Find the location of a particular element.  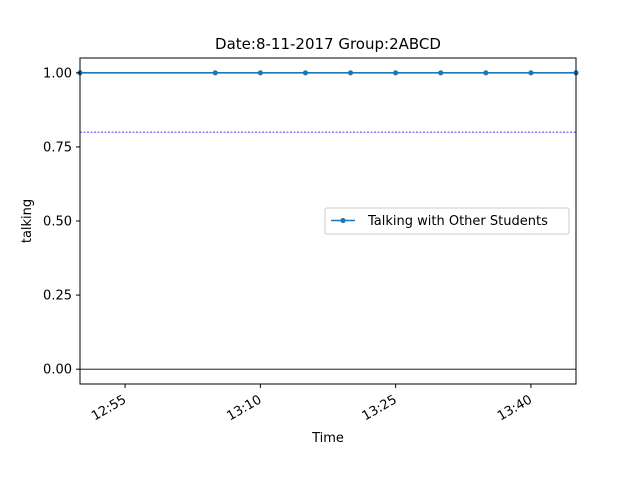

y-tick-label: 0.50 is located at coordinates (57, 222).